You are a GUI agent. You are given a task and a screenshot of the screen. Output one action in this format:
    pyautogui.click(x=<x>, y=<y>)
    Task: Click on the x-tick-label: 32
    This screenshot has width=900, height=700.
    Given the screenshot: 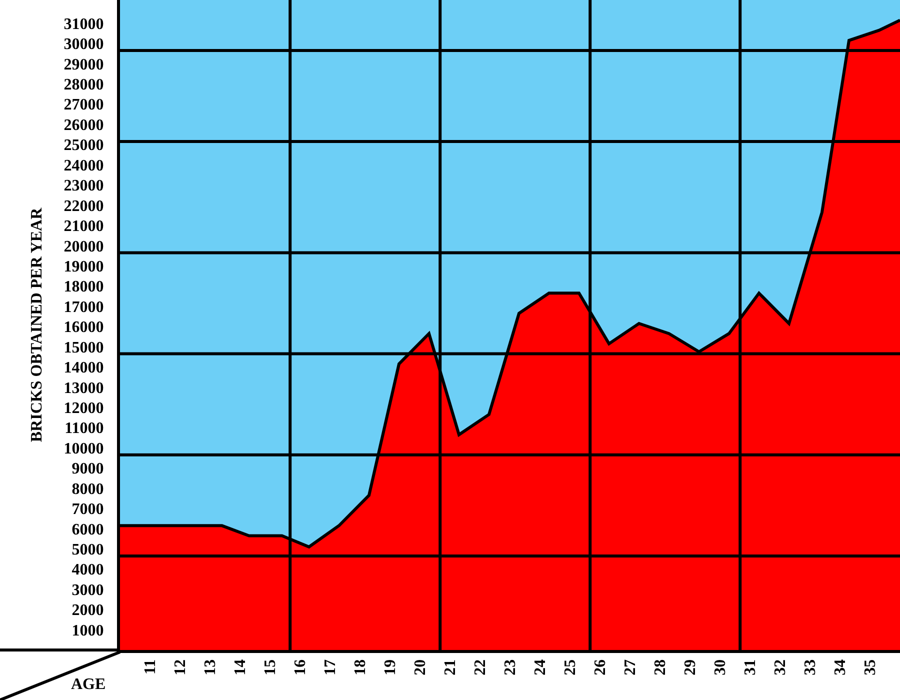 What is the action you would take?
    pyautogui.click(x=781, y=667)
    